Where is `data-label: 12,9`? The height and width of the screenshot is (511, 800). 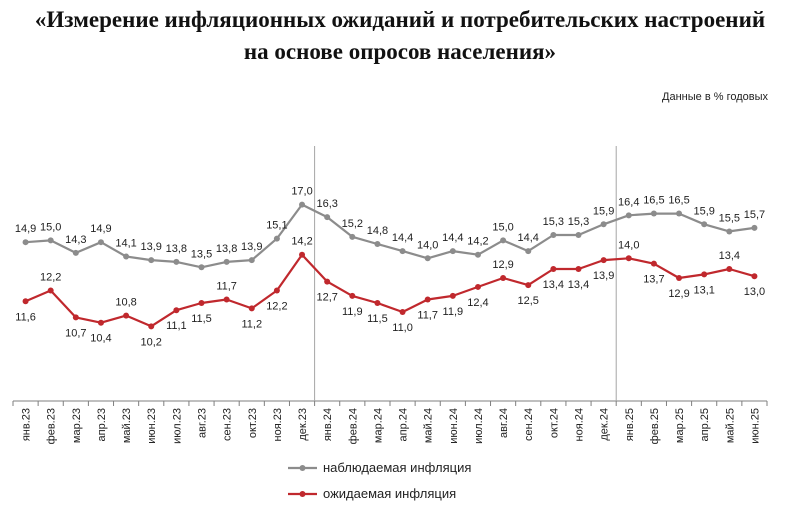
data-label: 12,9 is located at coordinates (678, 294).